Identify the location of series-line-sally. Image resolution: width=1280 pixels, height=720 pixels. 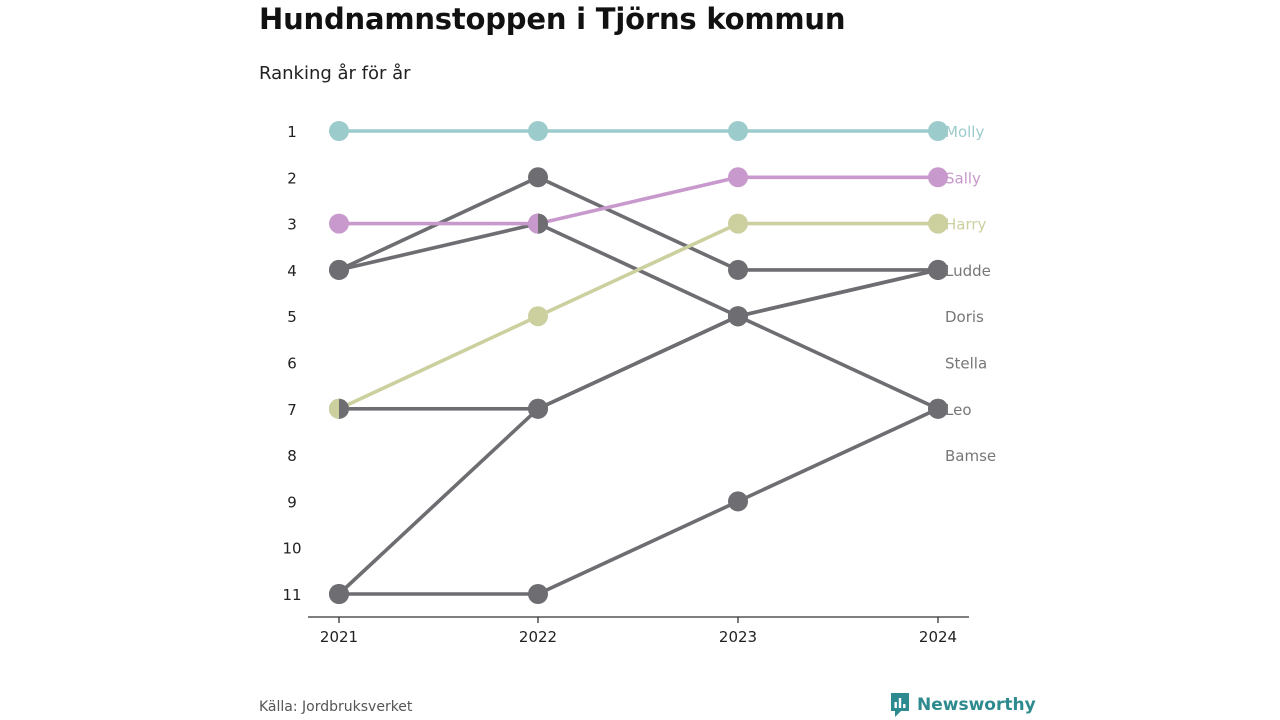
(638, 200).